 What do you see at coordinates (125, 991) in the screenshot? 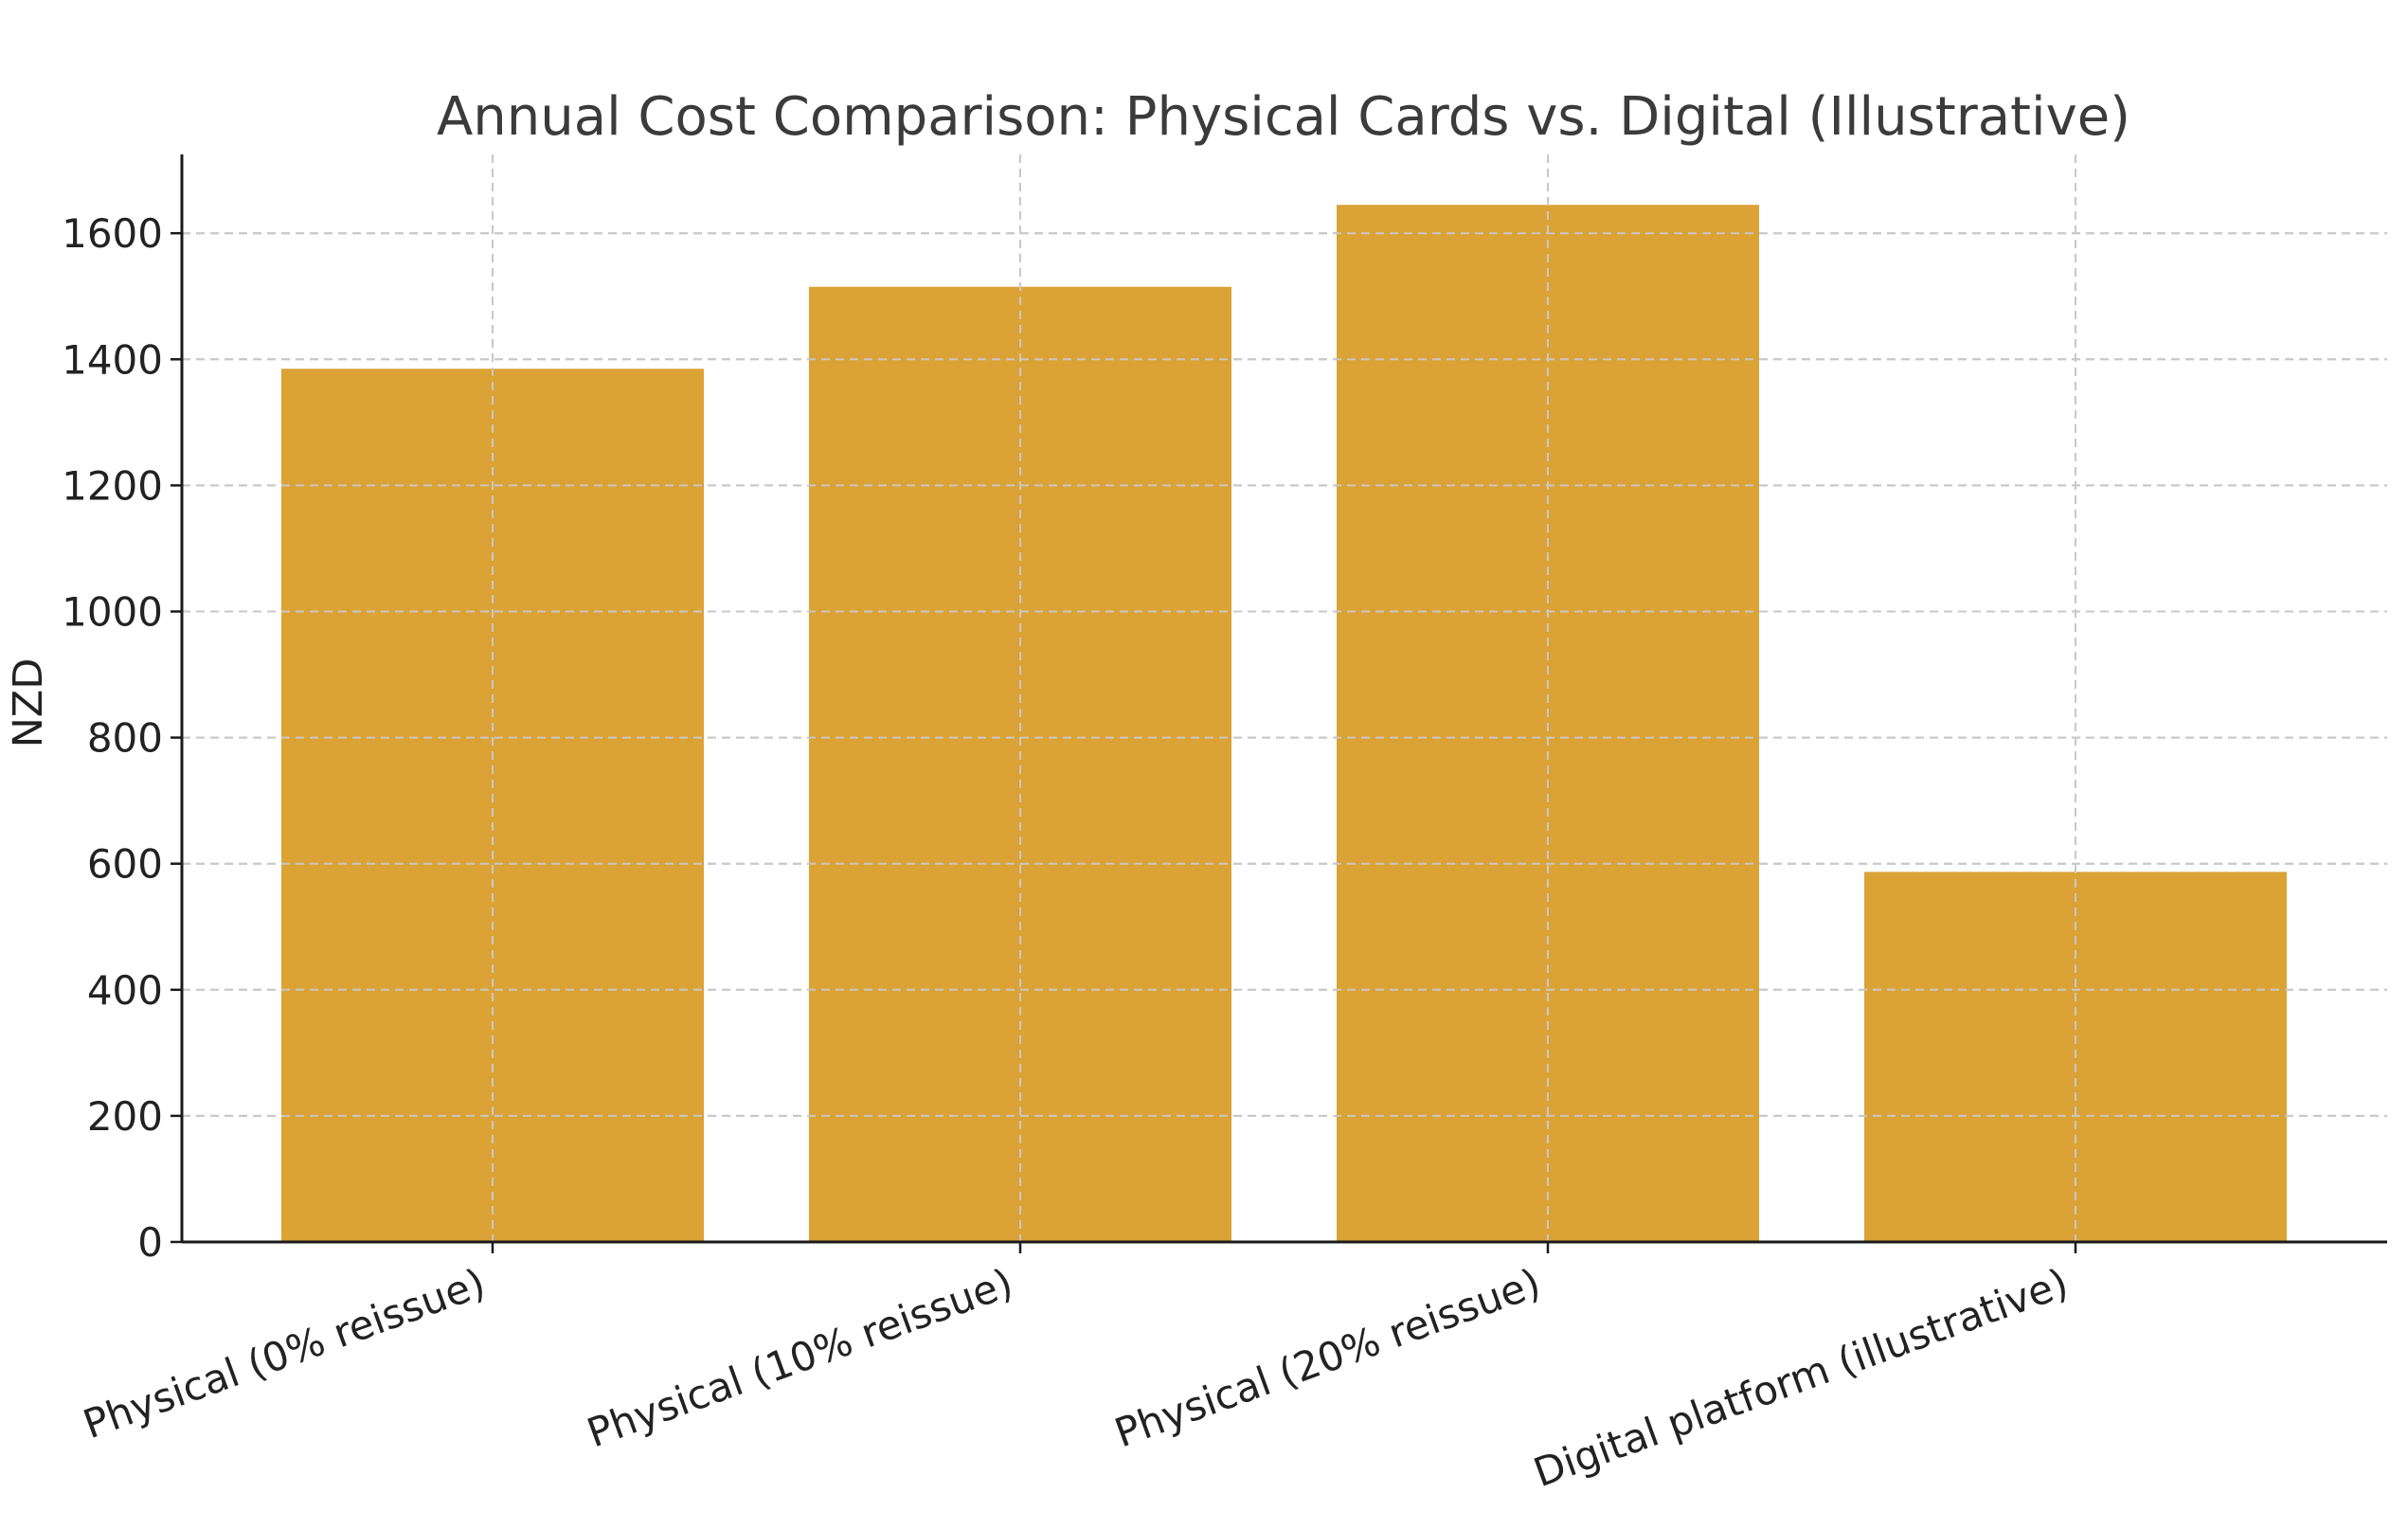
I see `y-tick-label: 400` at bounding box center [125, 991].